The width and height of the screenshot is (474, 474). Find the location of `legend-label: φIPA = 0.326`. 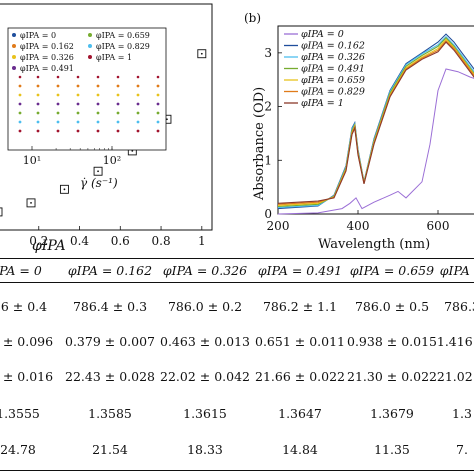

legend-label: φIPA = 0.326 is located at coordinates (47, 57).